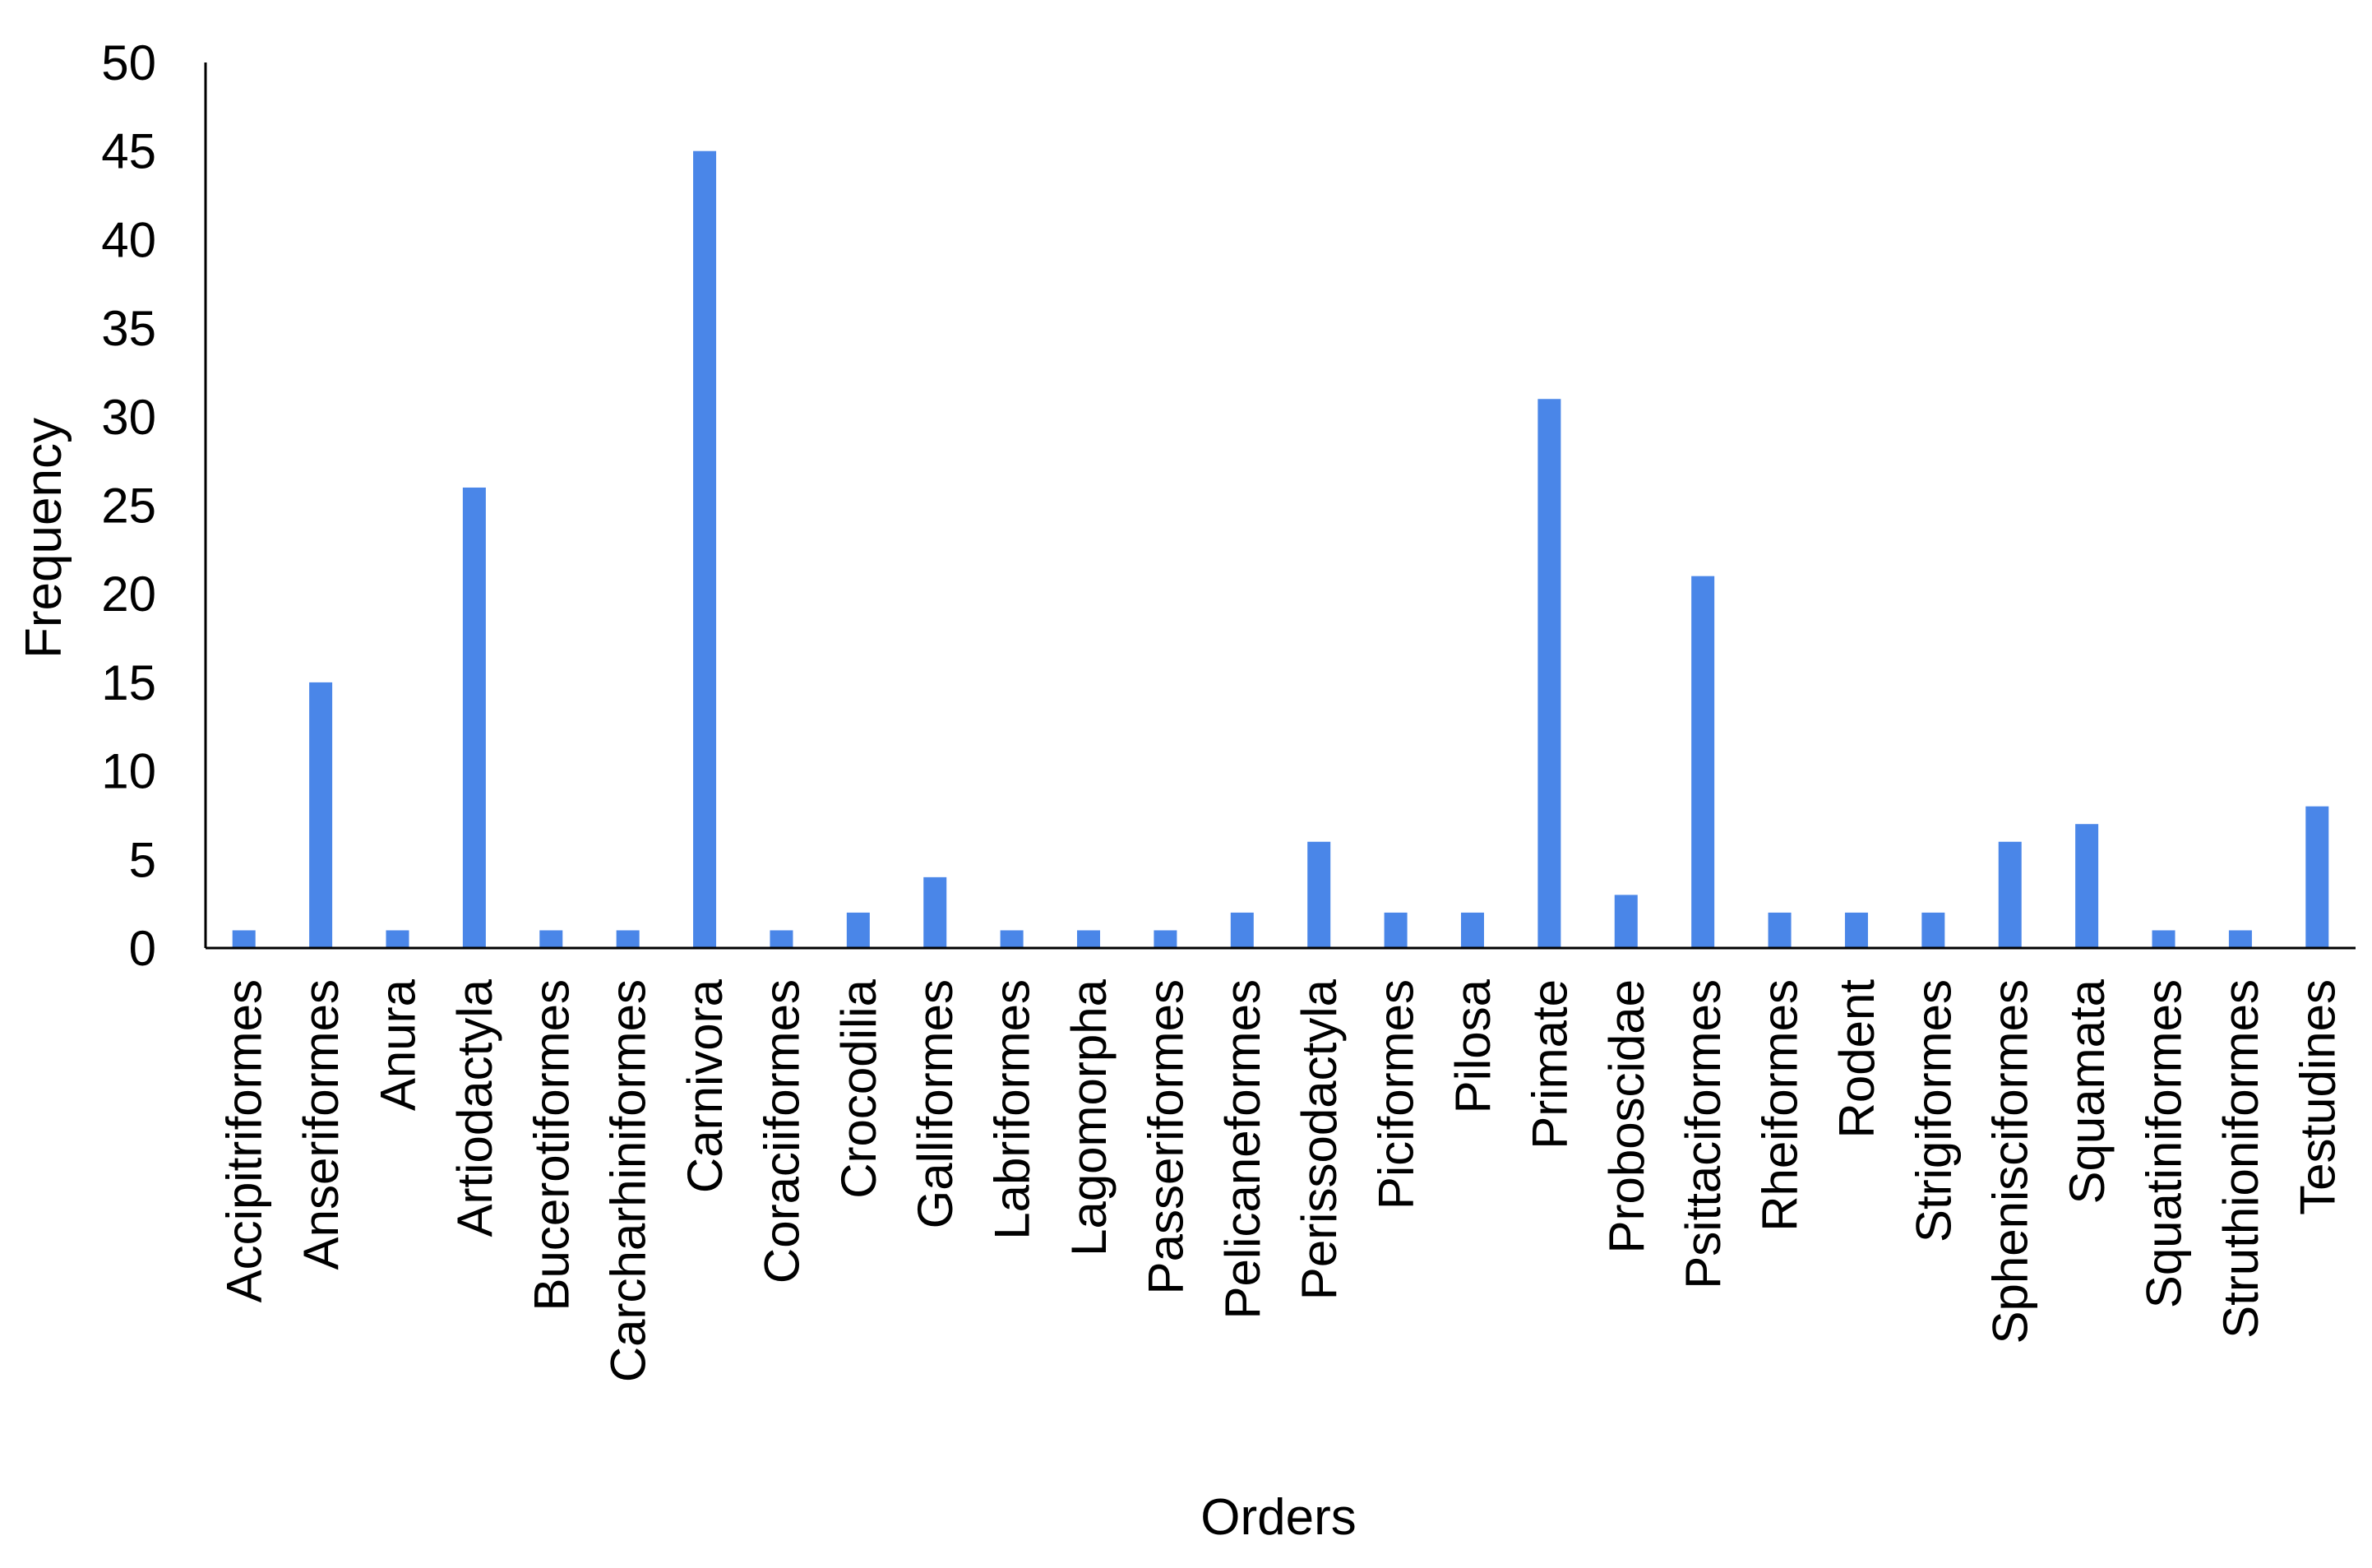  What do you see at coordinates (128, 151) in the screenshot?
I see `y-tick-label: 45` at bounding box center [128, 151].